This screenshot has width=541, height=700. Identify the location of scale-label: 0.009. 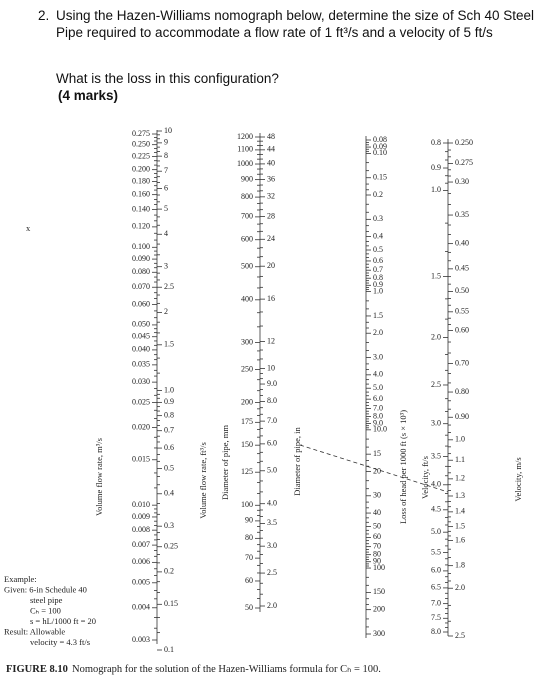
(141, 516).